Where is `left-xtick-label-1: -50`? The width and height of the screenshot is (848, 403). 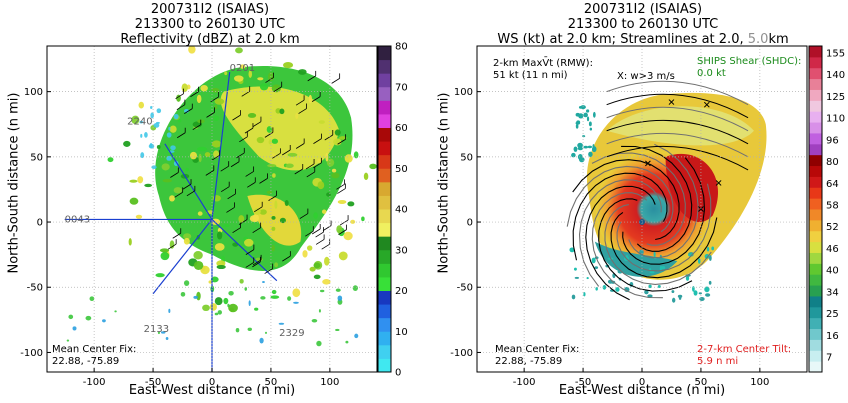 left-xtick-label-1: -50 is located at coordinates (153, 382).